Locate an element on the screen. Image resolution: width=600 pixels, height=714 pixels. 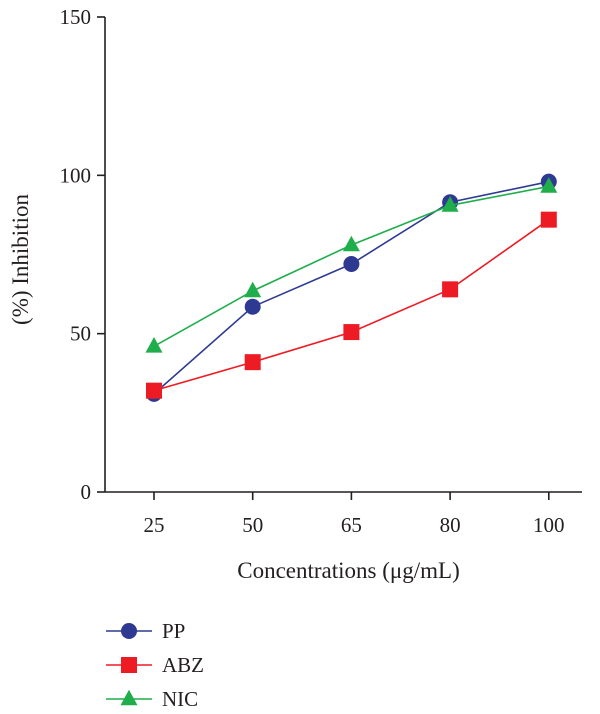
legend-label: PP is located at coordinates (173, 631).